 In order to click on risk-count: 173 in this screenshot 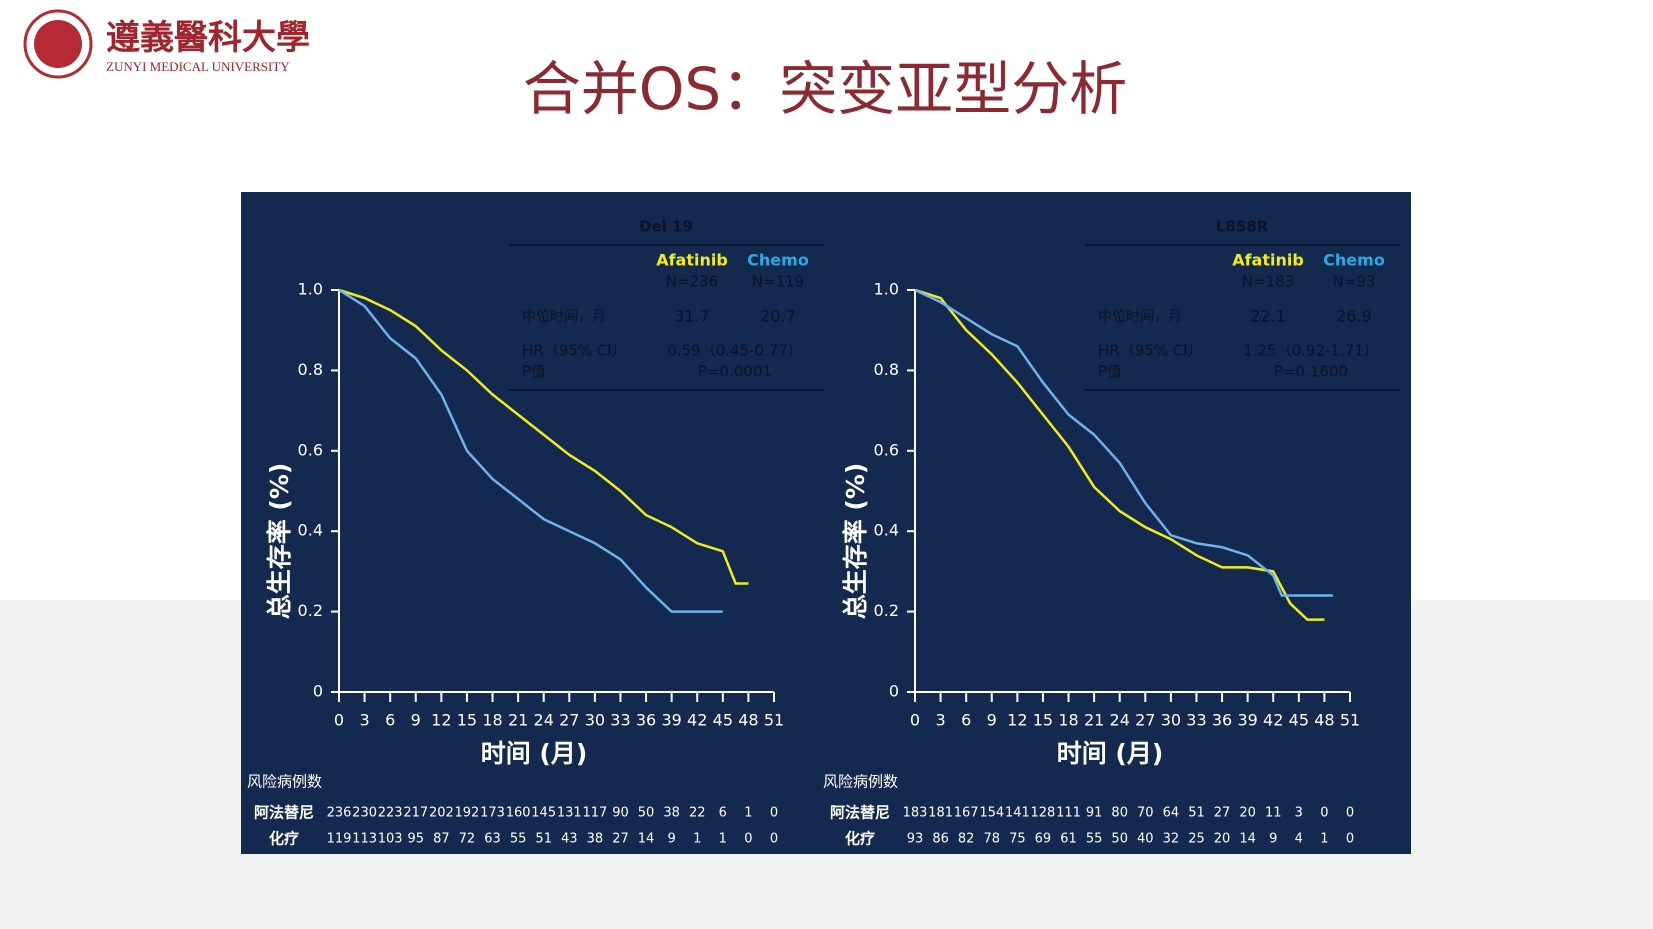, I will do `click(492, 813)`.